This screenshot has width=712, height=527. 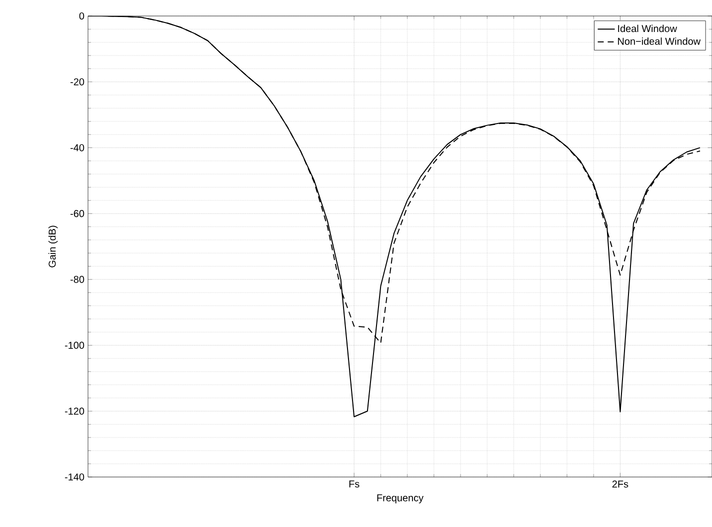 I want to click on x-tick-label: 2Fs, so click(x=620, y=484).